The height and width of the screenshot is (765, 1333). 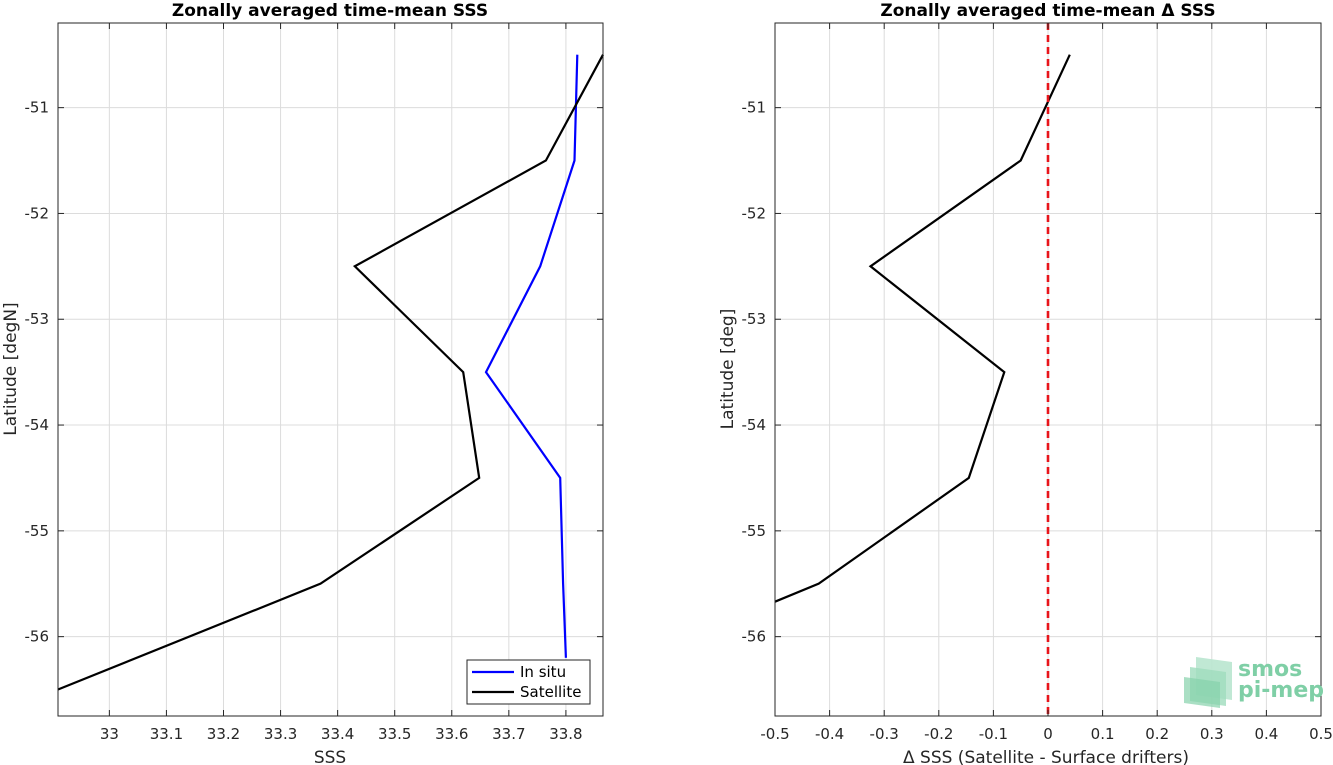 What do you see at coordinates (330, 756) in the screenshot?
I see `sss-x-axis-label: SSS` at bounding box center [330, 756].